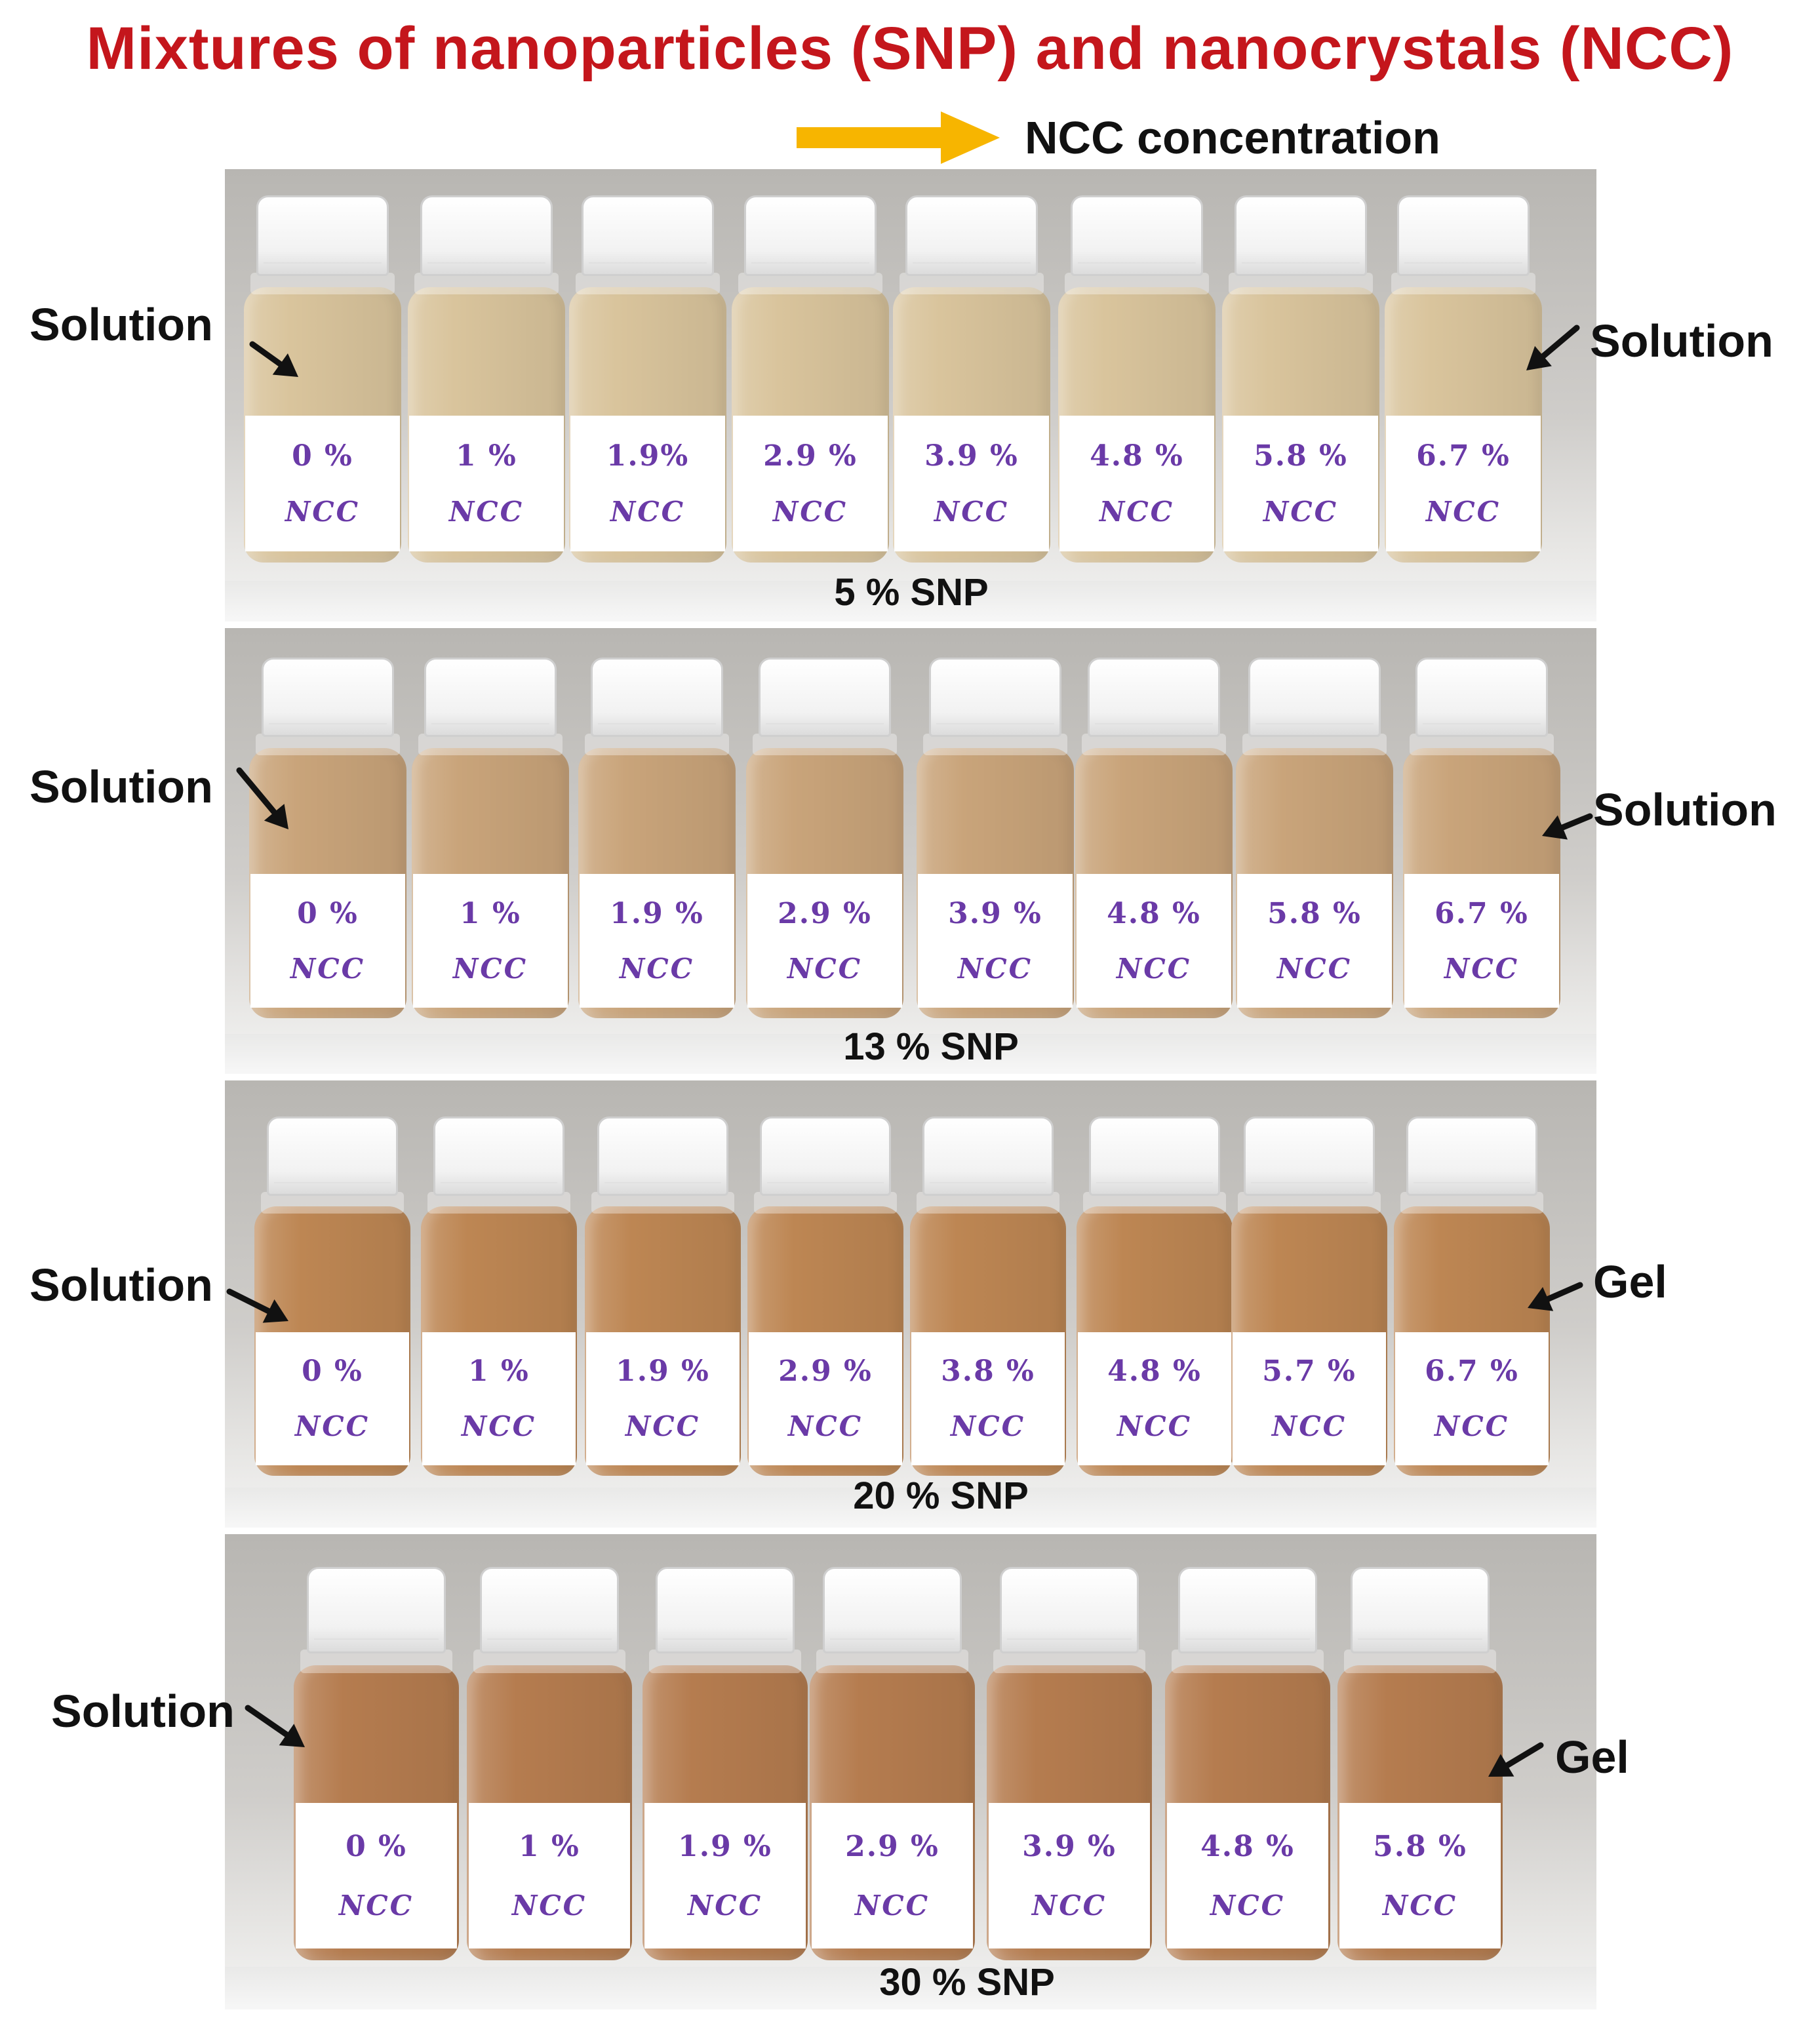  Describe the element at coordinates (988, 1372) in the screenshot. I see `ncc-percentage: 3.8 %` at that location.